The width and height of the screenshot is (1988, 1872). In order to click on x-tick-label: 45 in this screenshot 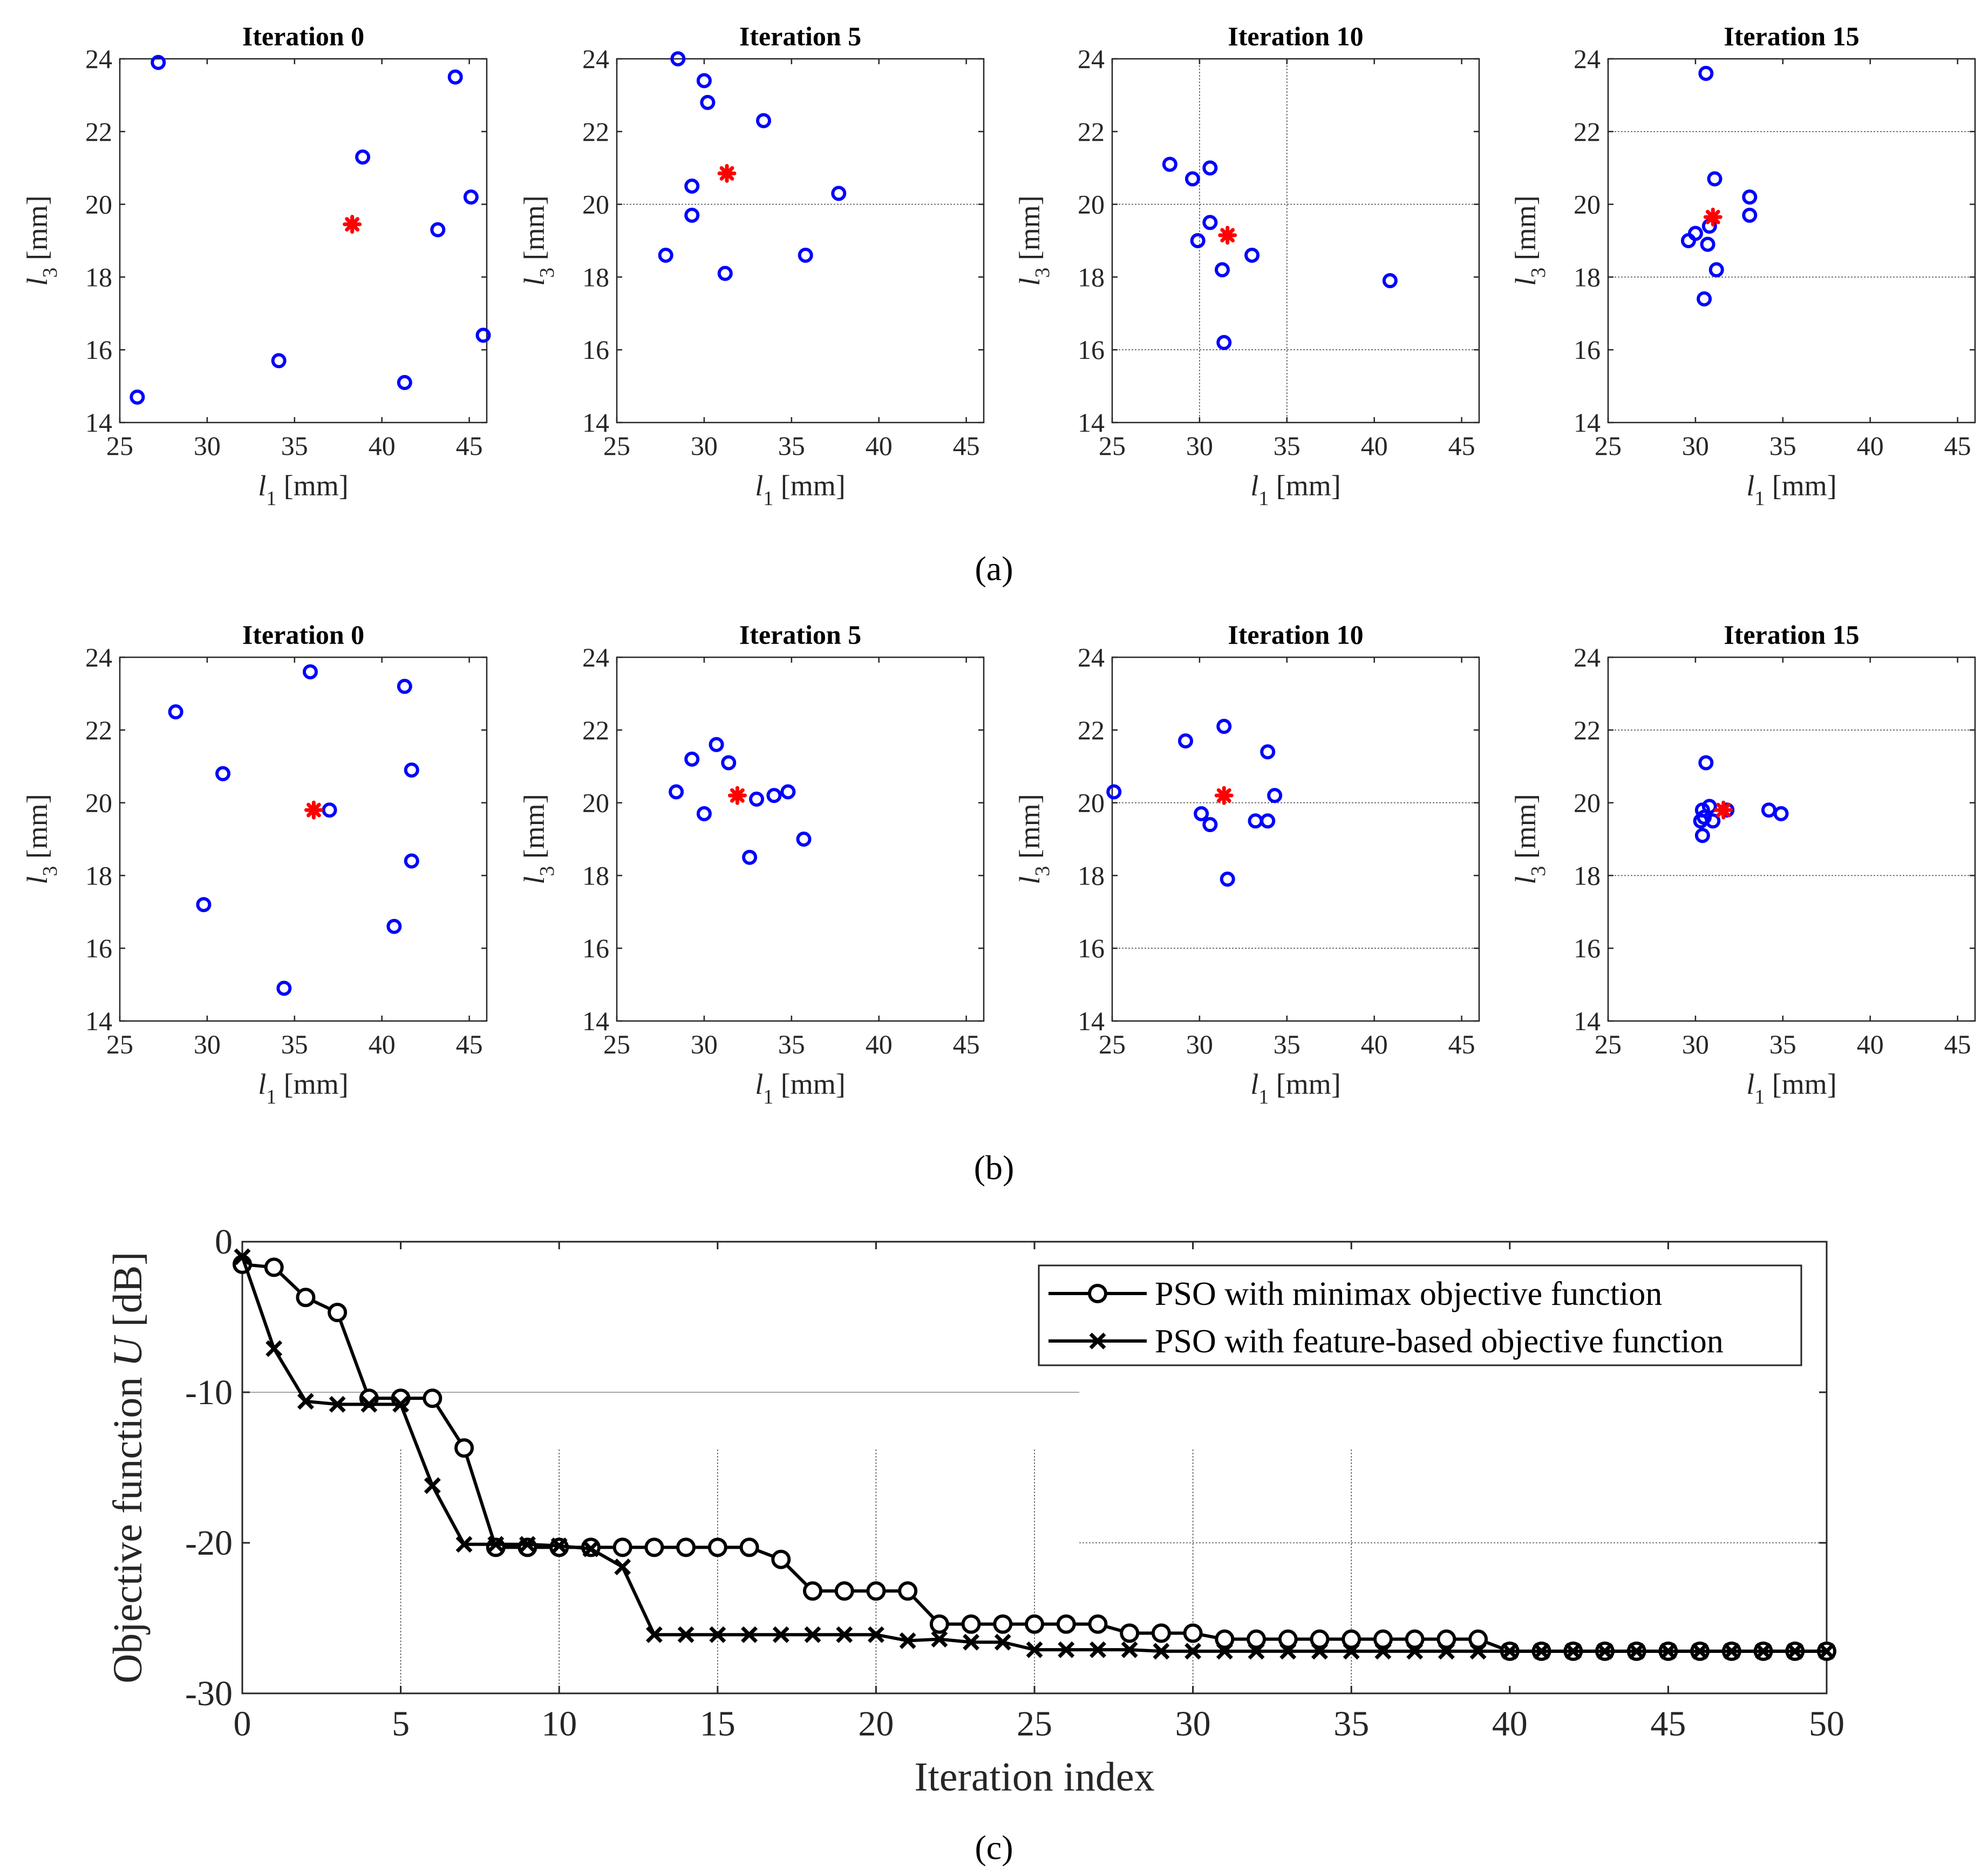, I will do `click(1668, 1724)`.